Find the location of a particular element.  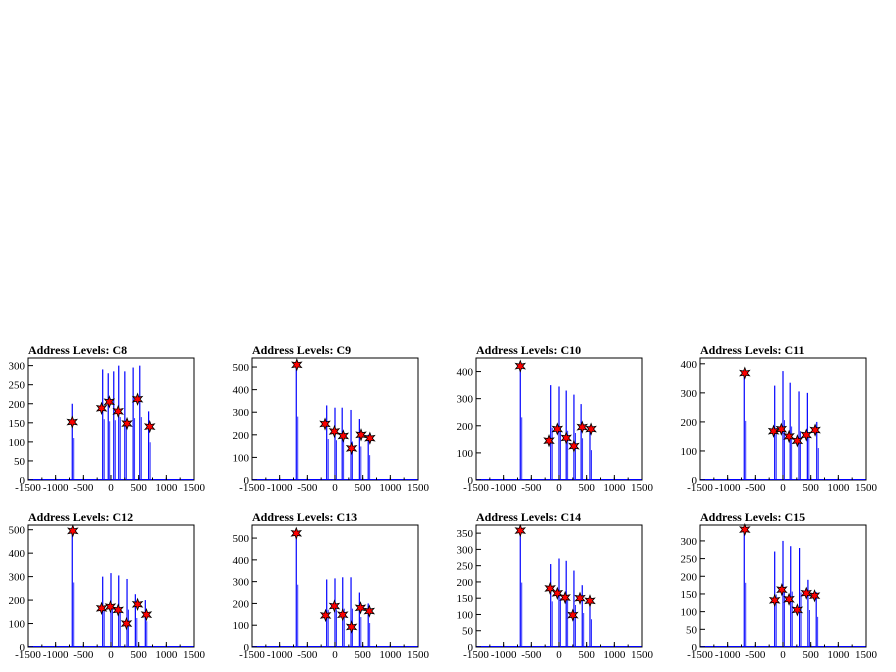

chart-title: Address Levels: C8 is located at coordinates (77, 350).